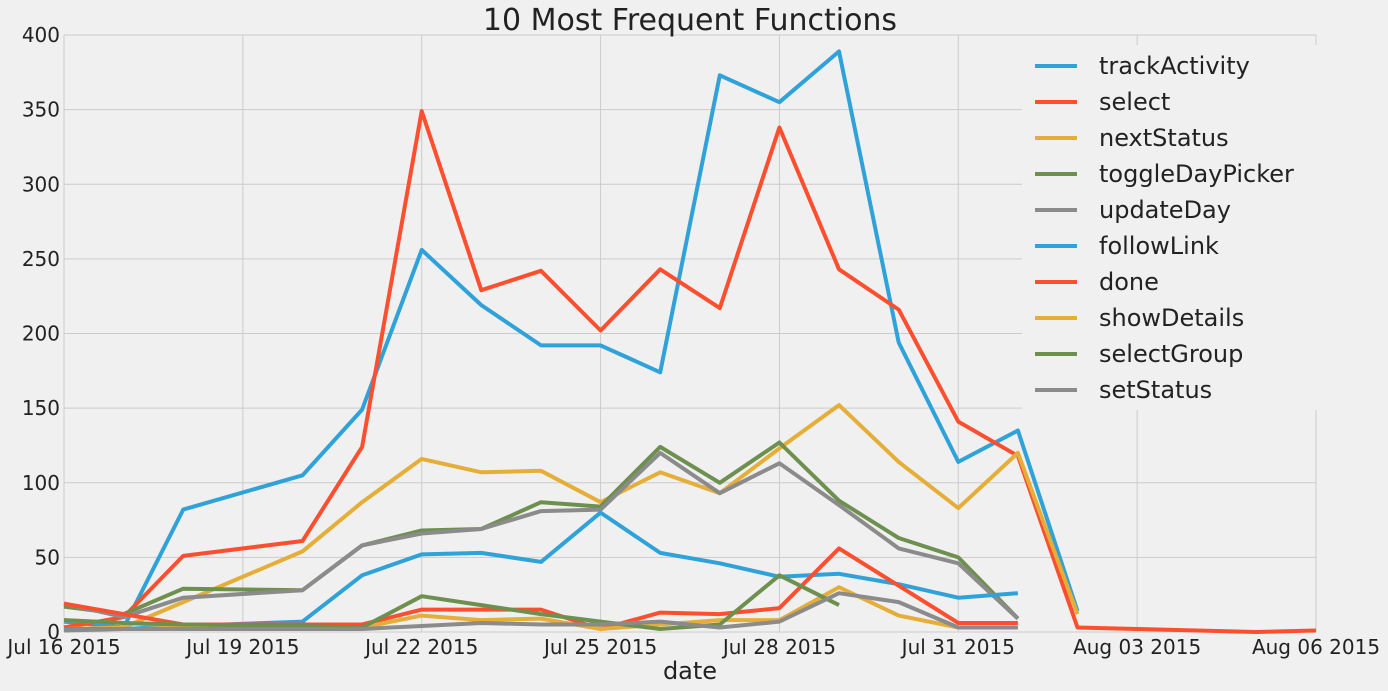 The height and width of the screenshot is (691, 1388). Describe the element at coordinates (690, 671) in the screenshot. I see `x-axis-label: date` at that location.